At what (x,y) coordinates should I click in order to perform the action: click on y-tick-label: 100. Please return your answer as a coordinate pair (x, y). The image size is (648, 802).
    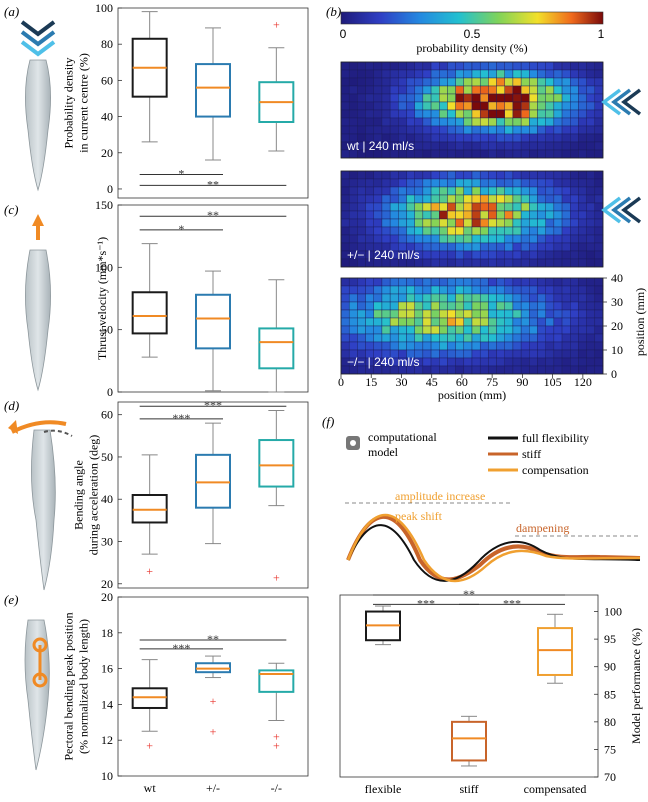
    Looking at the image, I should click on (613, 612).